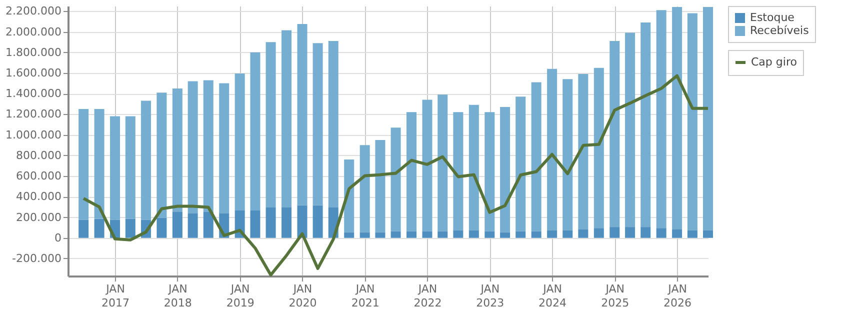 This screenshot has height=313, width=851. I want to click on y-tick-label: 800.000, so click(39, 155).